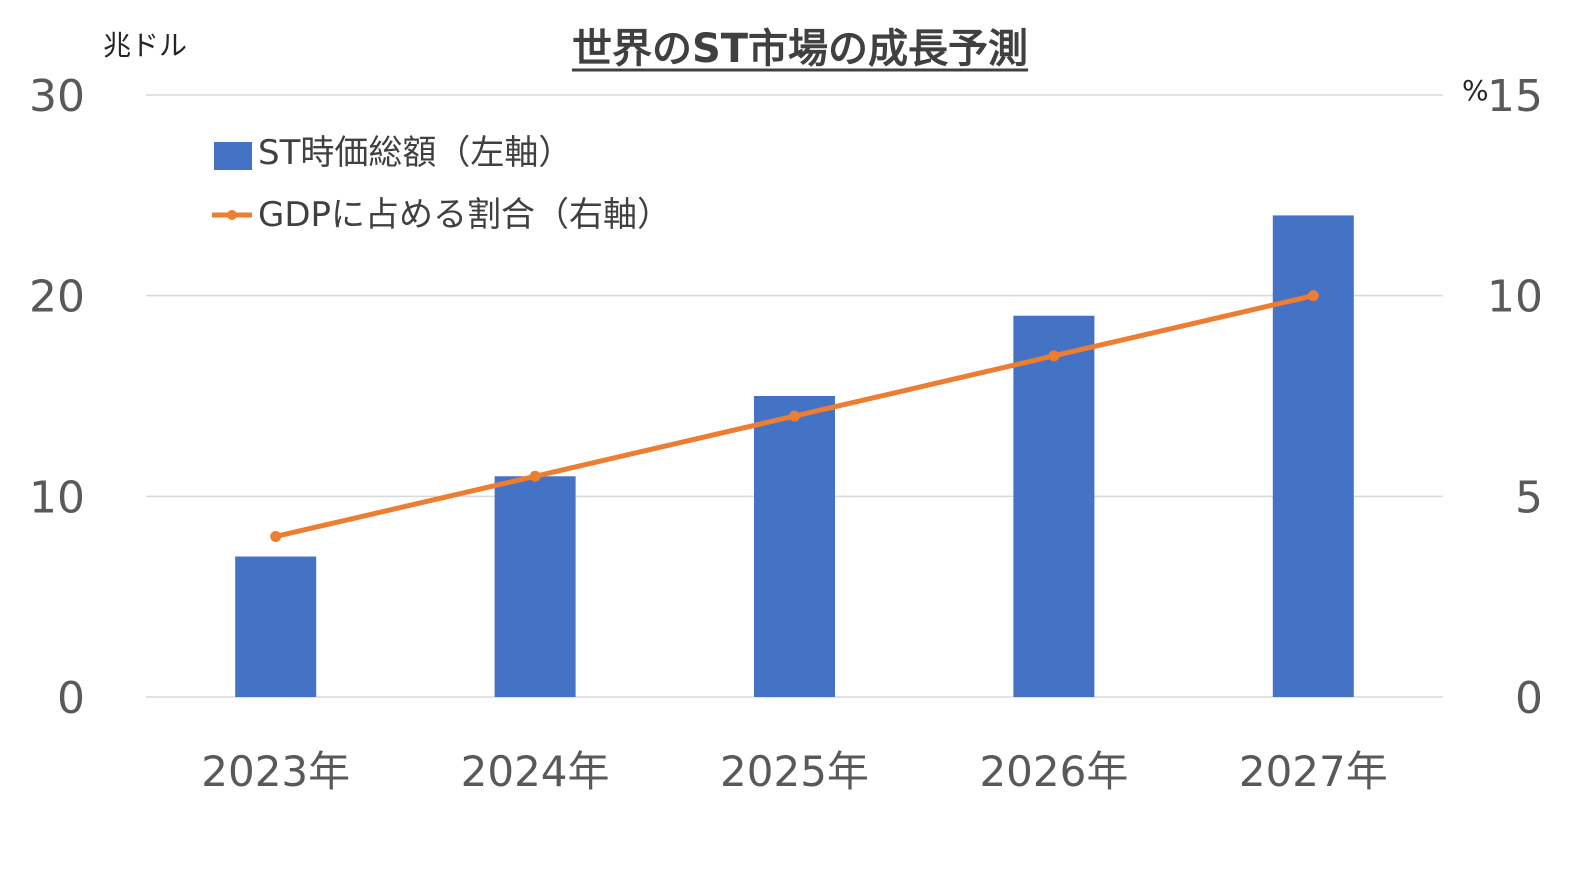  What do you see at coordinates (1515, 96) in the screenshot?
I see `right-tick-label: 15` at bounding box center [1515, 96].